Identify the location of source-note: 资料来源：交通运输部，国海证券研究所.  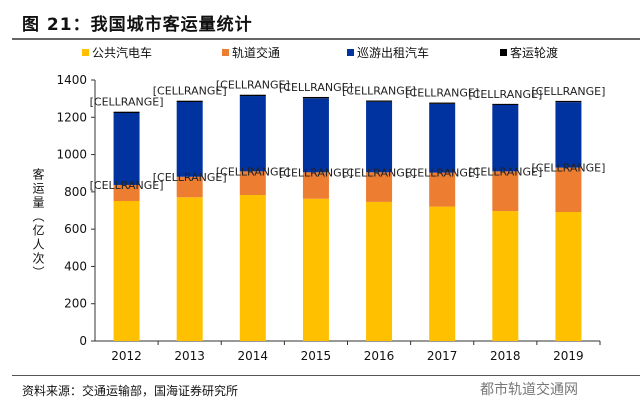
(130, 391).